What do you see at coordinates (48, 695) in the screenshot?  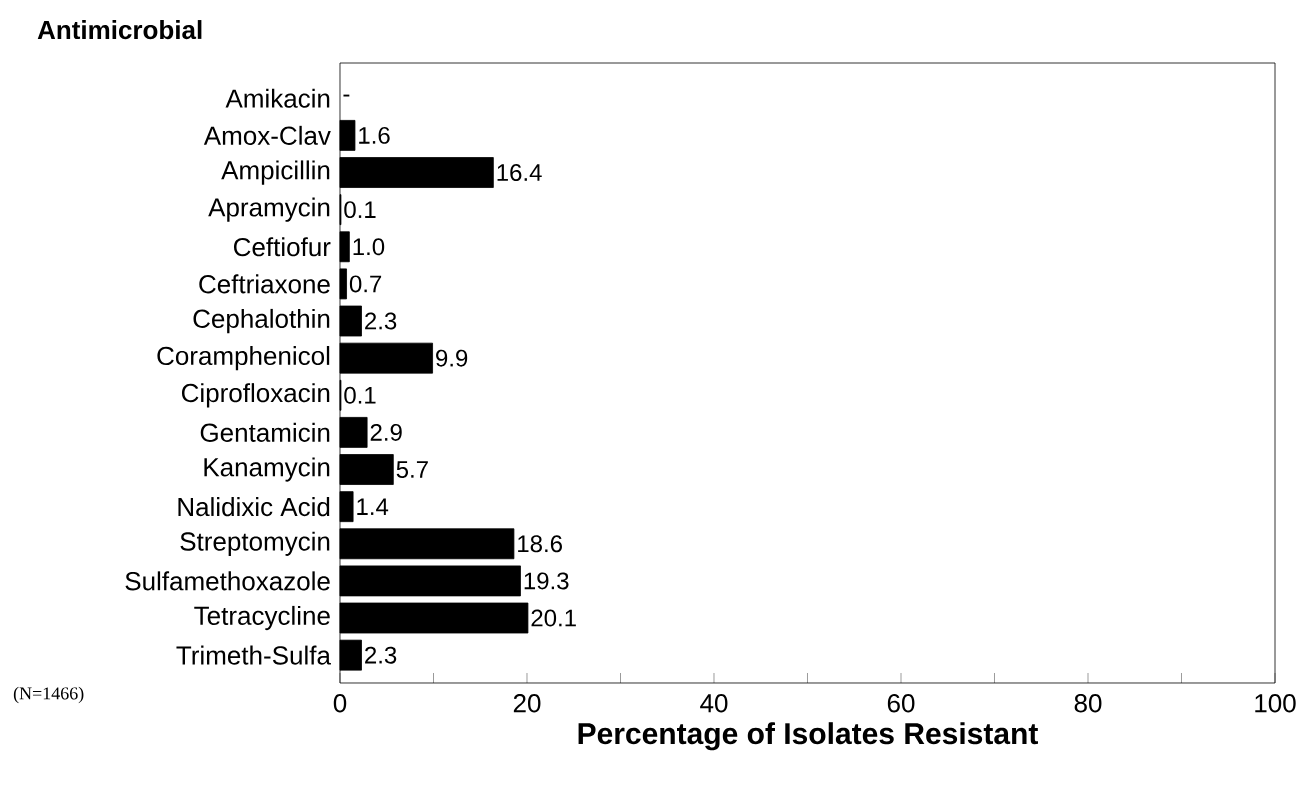 I see `text: (N=1466)` at bounding box center [48, 695].